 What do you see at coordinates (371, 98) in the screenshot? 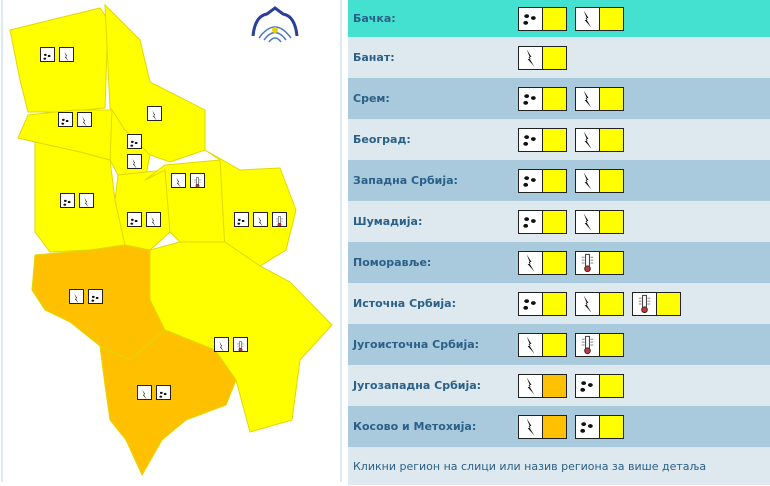
I see `region-label: Срем:` at bounding box center [371, 98].